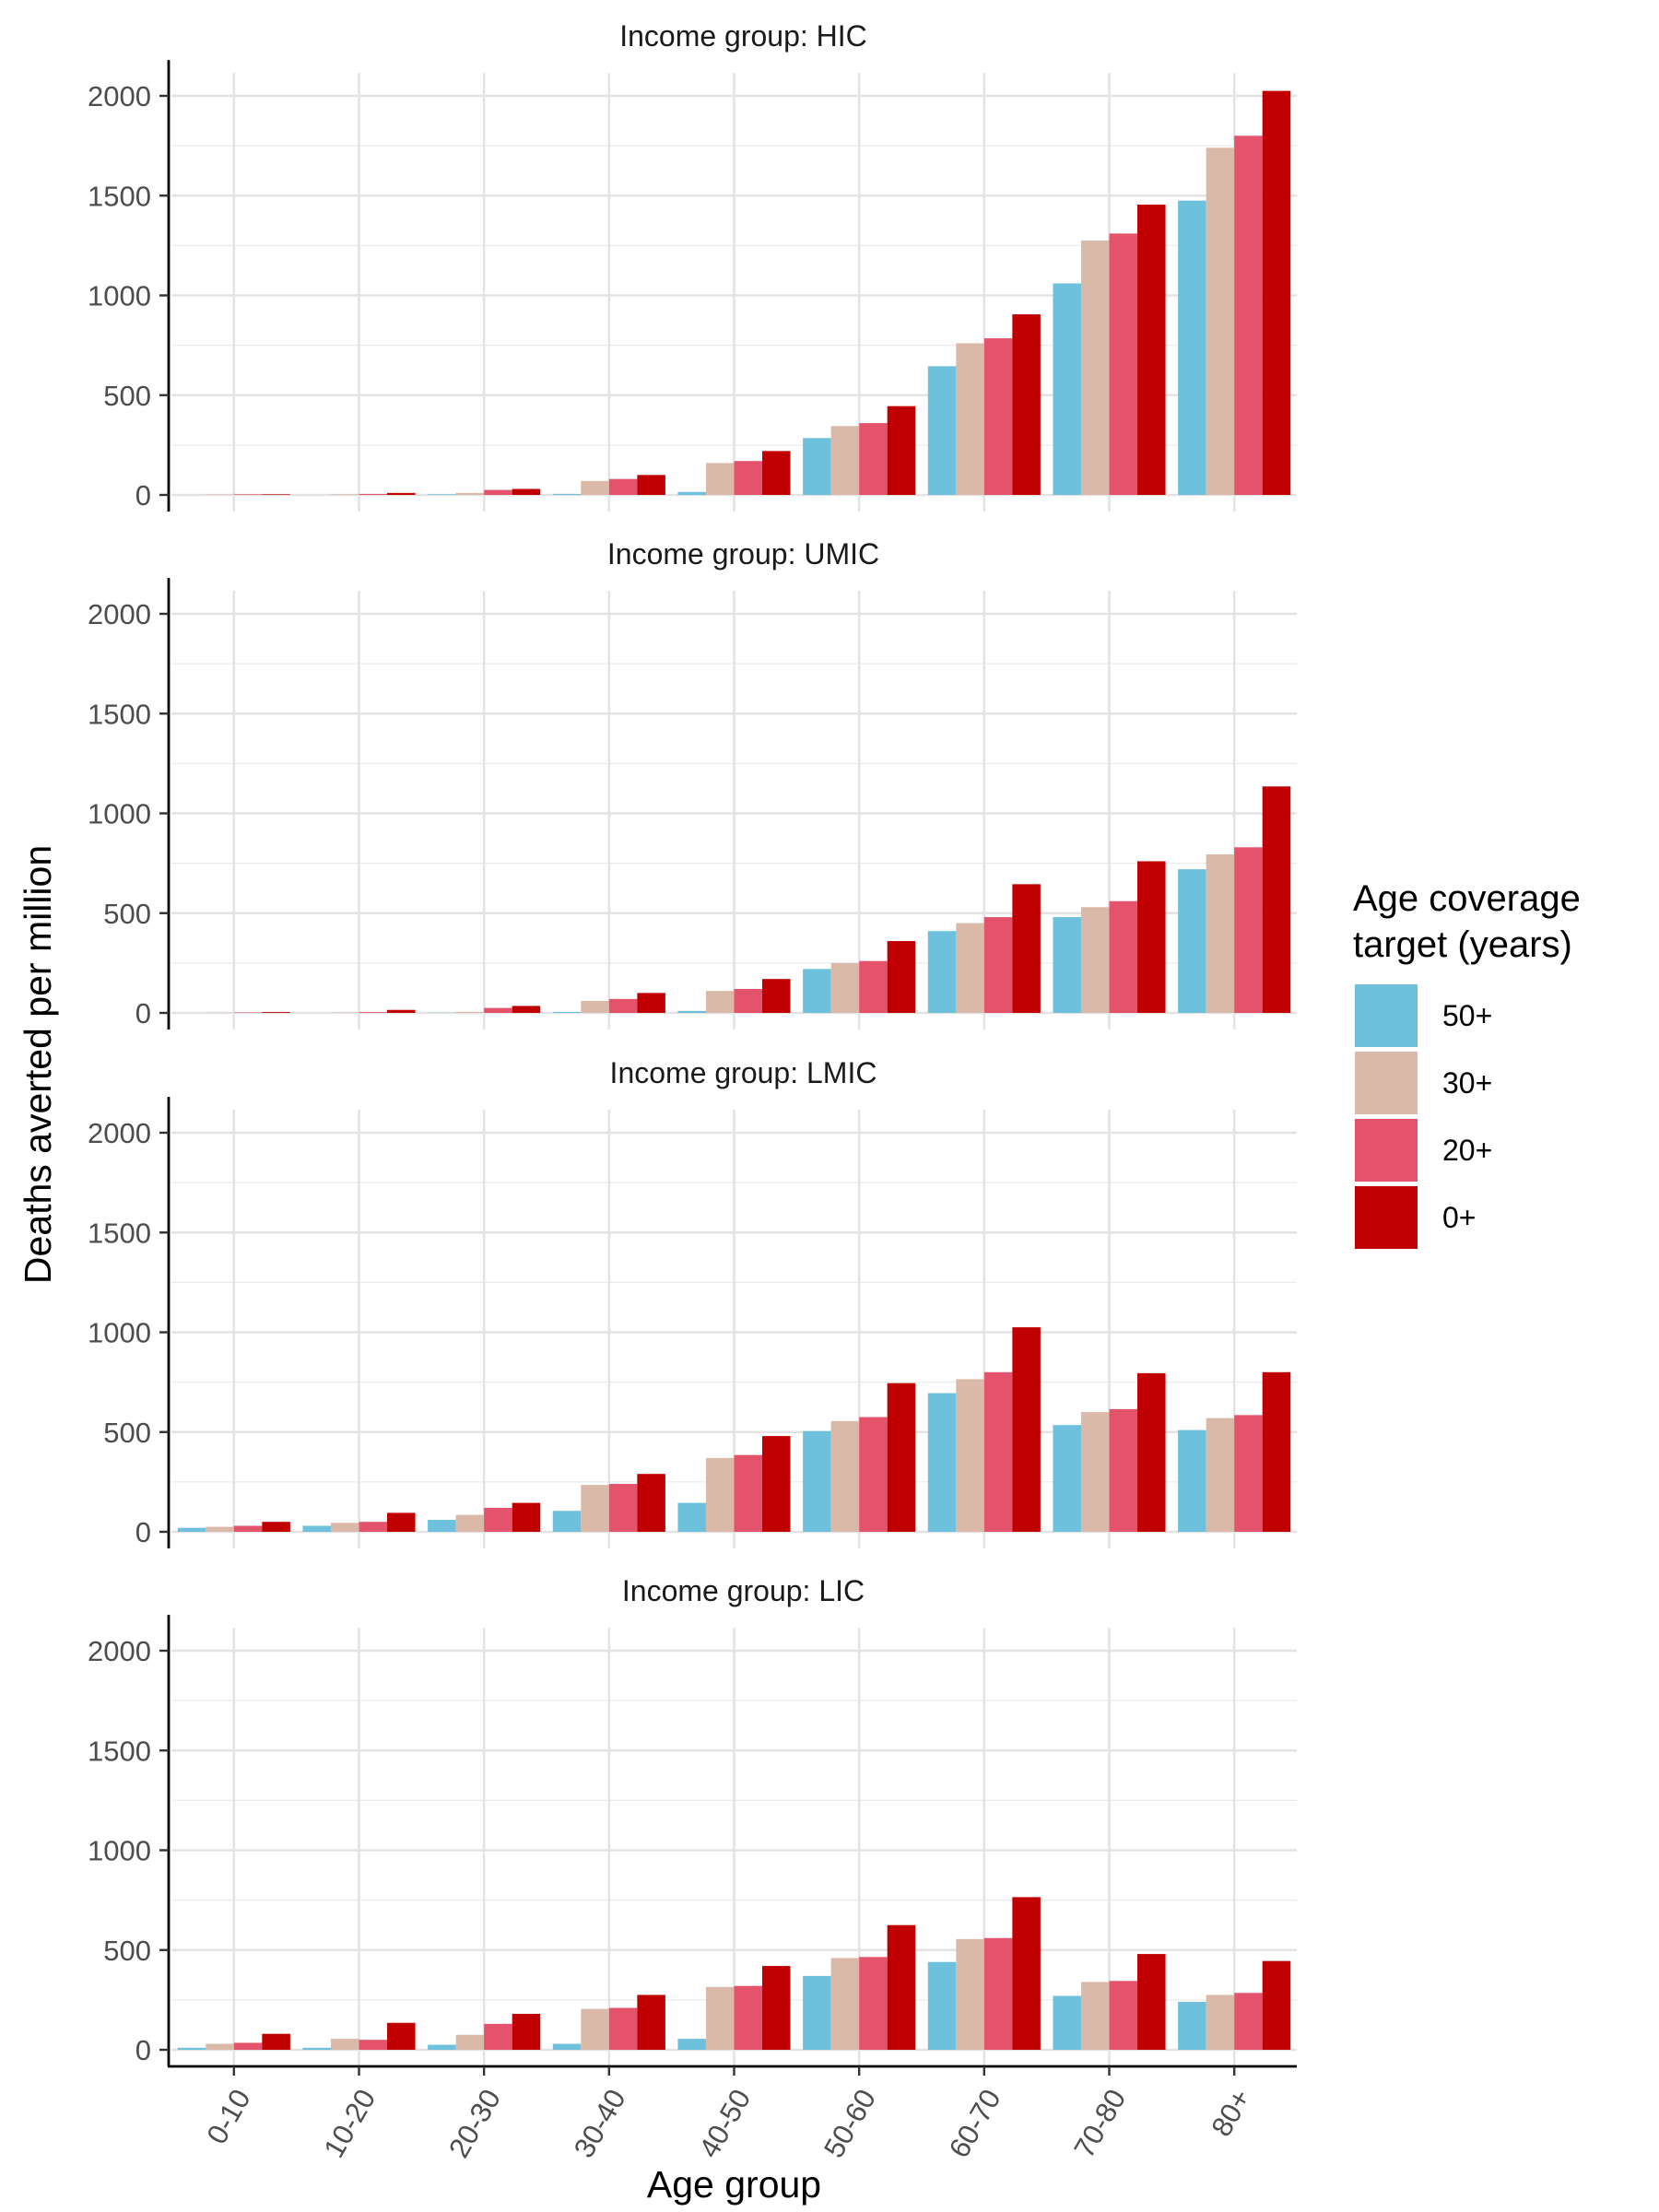 The width and height of the screenshot is (1659, 2212). I want to click on legend-title-line: Age coverage, so click(1467, 898).